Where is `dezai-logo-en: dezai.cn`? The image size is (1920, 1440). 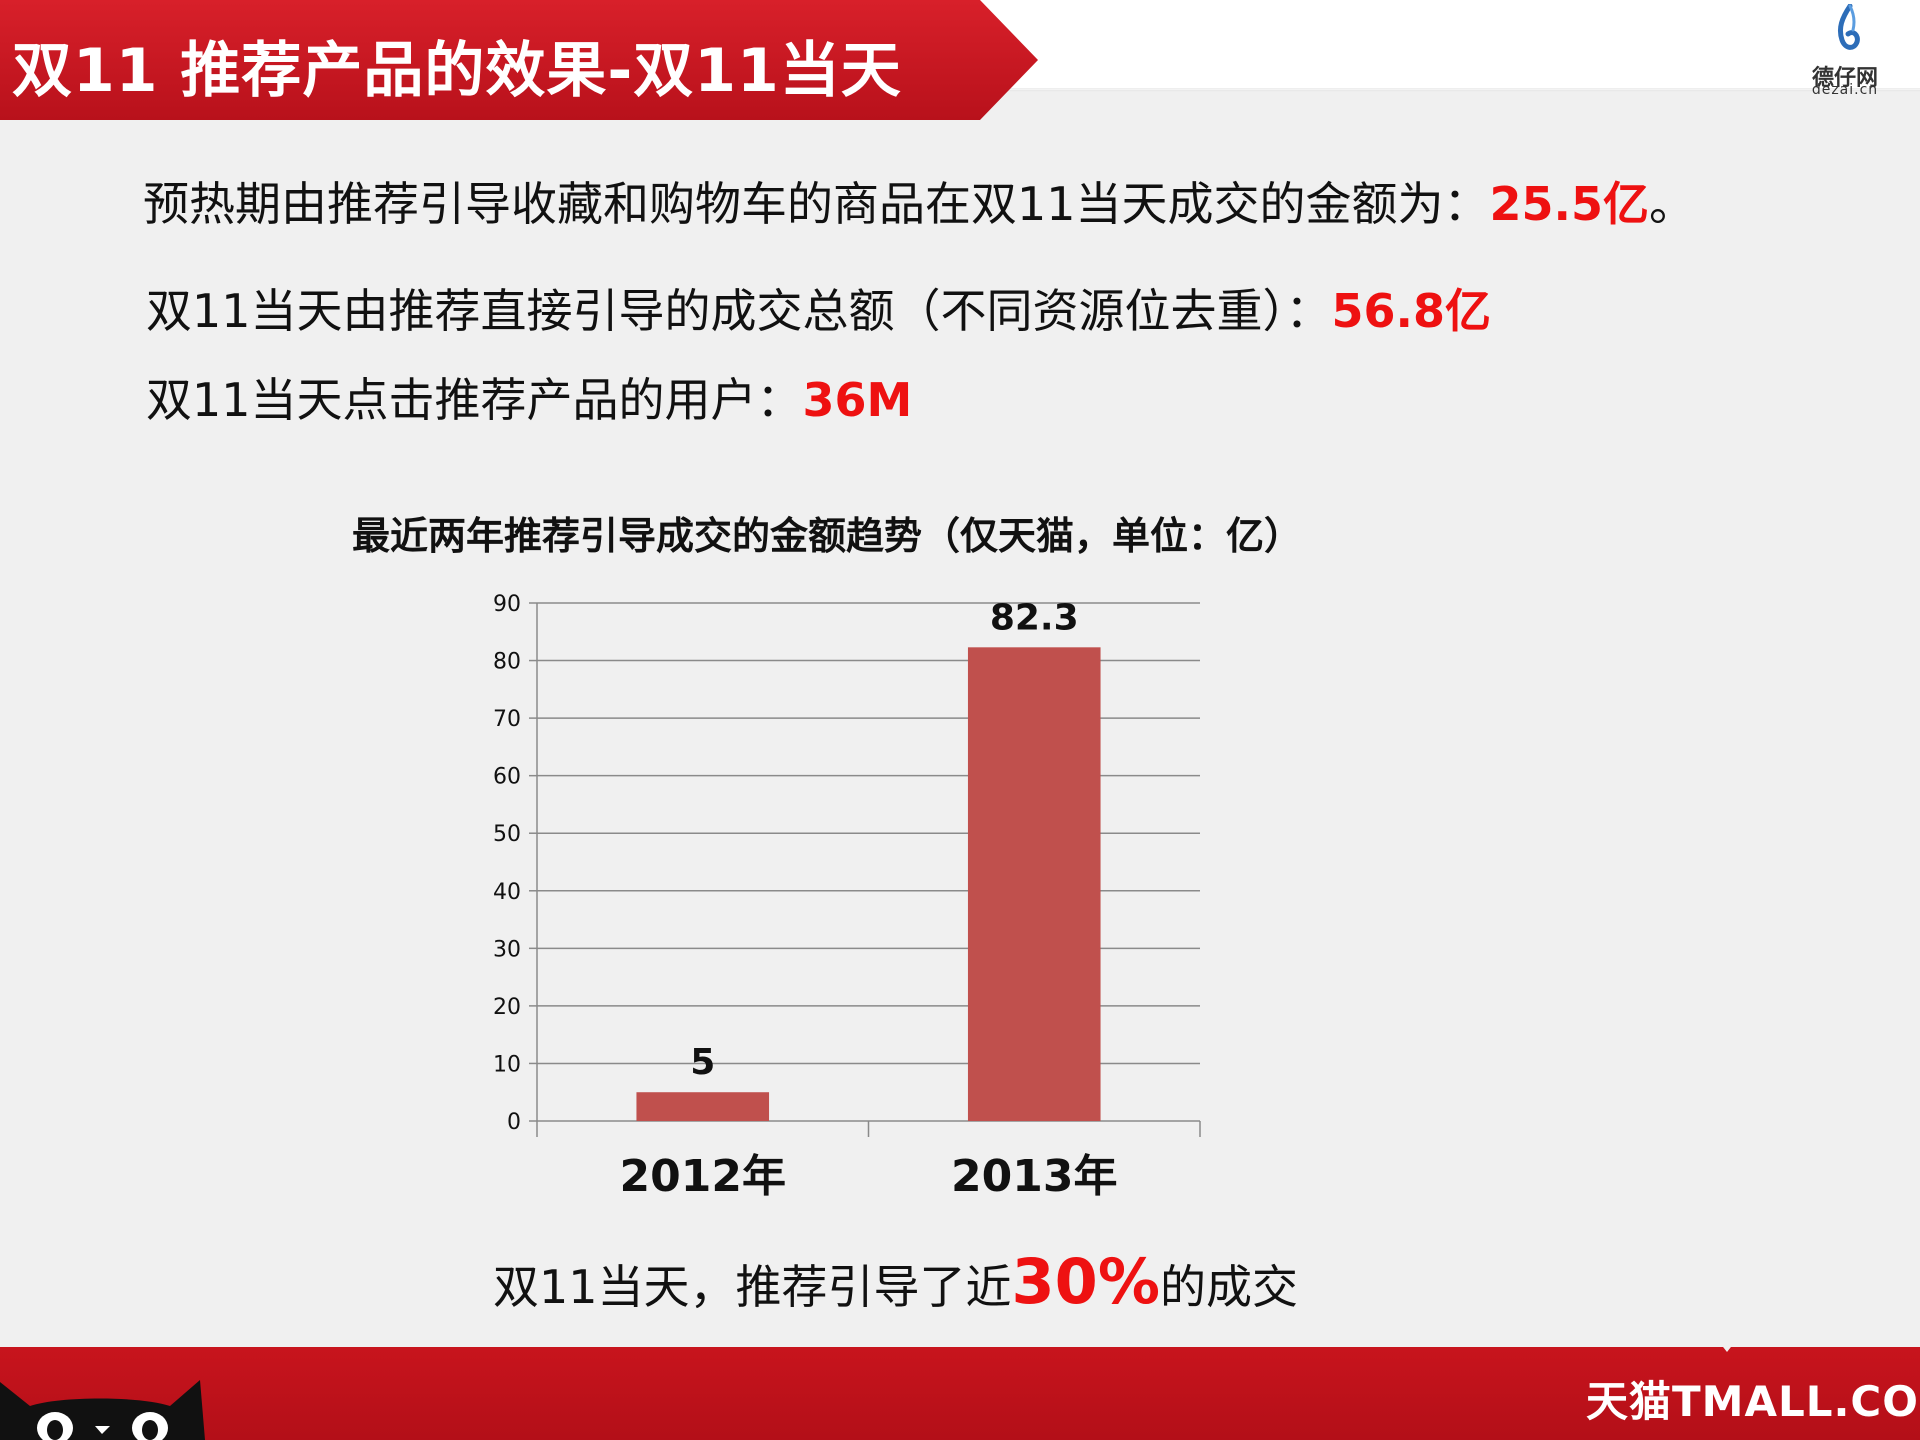 dezai-logo-en: dezai.cn is located at coordinates (1845, 90).